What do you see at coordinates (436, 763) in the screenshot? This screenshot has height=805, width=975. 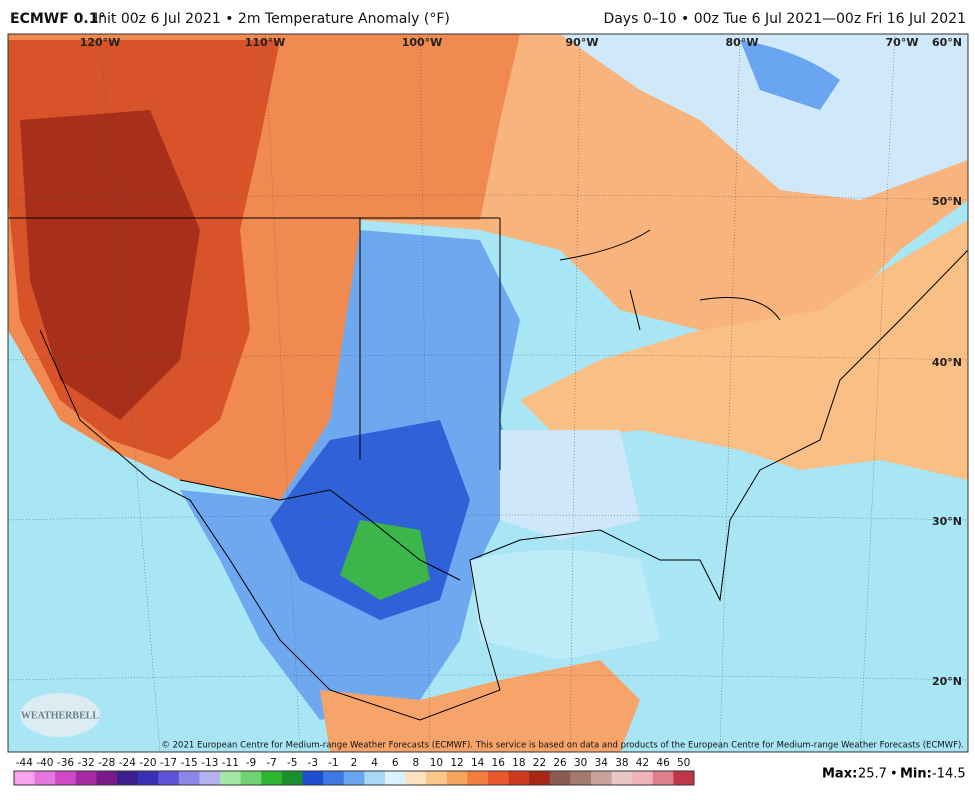 I see `colorbar-tick-label: 10` at bounding box center [436, 763].